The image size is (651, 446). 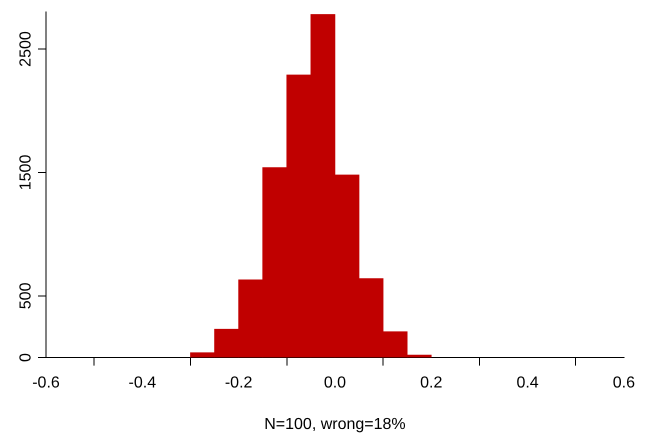 What do you see at coordinates (527, 383) in the screenshot?
I see `x-tick-label: 0.4` at bounding box center [527, 383].